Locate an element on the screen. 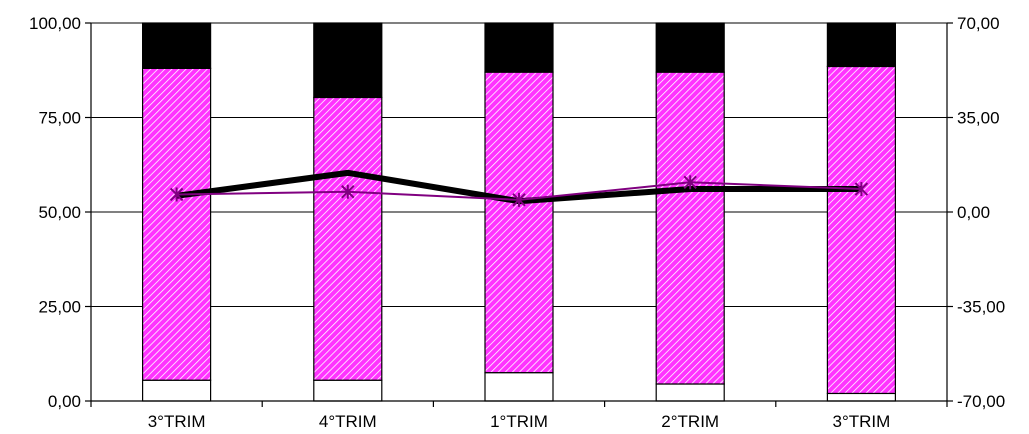 This screenshot has width=1029, height=434. x-category-label: 4°TRIM is located at coordinates (348, 421).